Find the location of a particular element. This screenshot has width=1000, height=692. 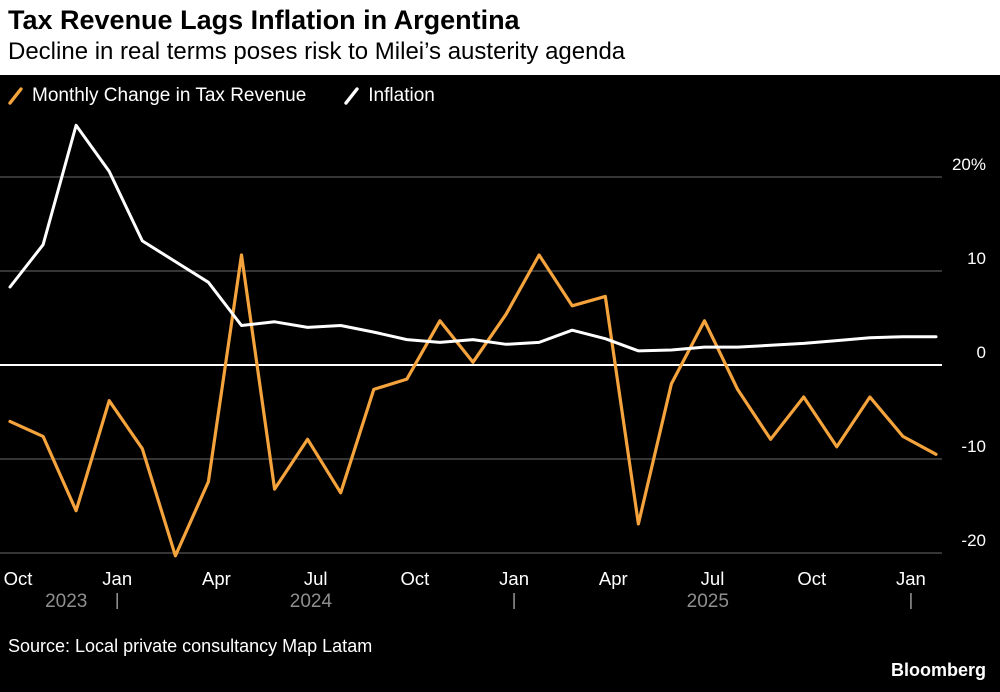

y-axis-label: -10 is located at coordinates (973, 446).